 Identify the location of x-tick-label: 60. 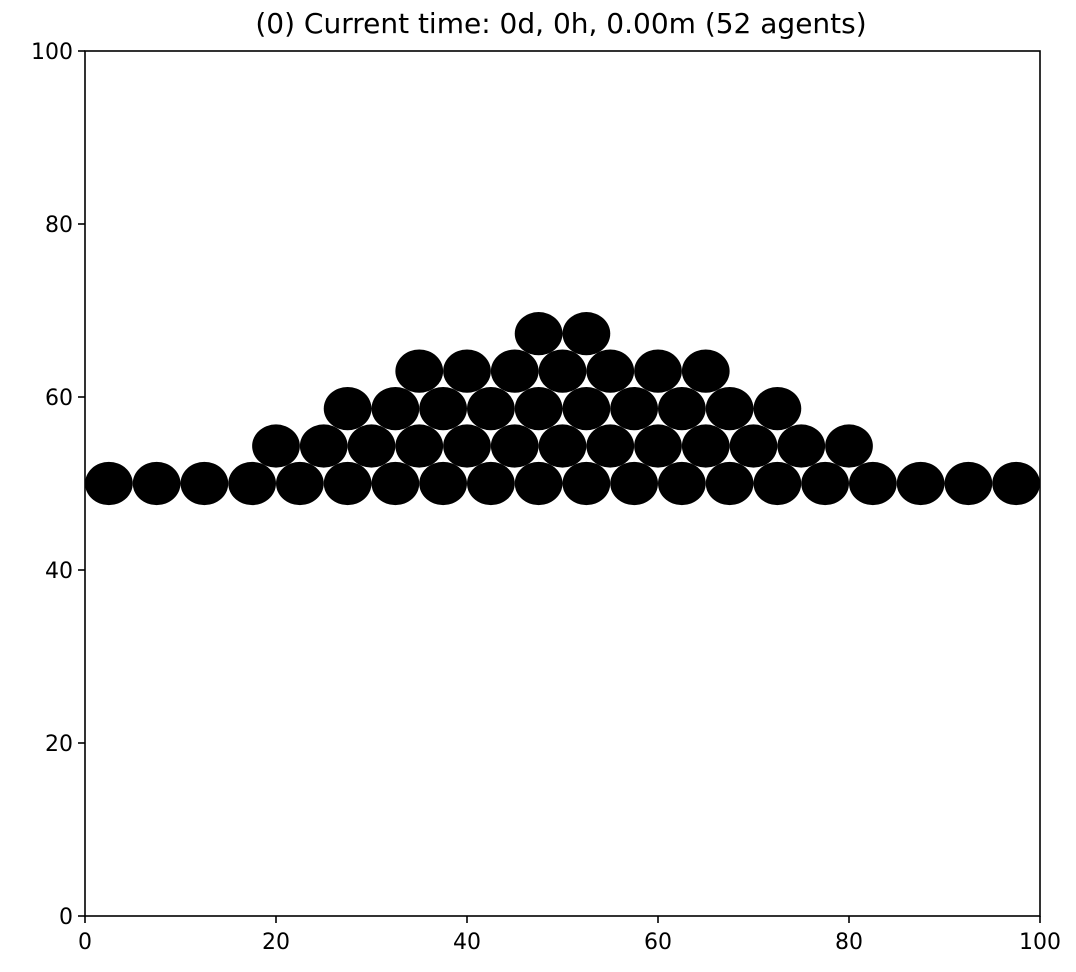
(658, 942).